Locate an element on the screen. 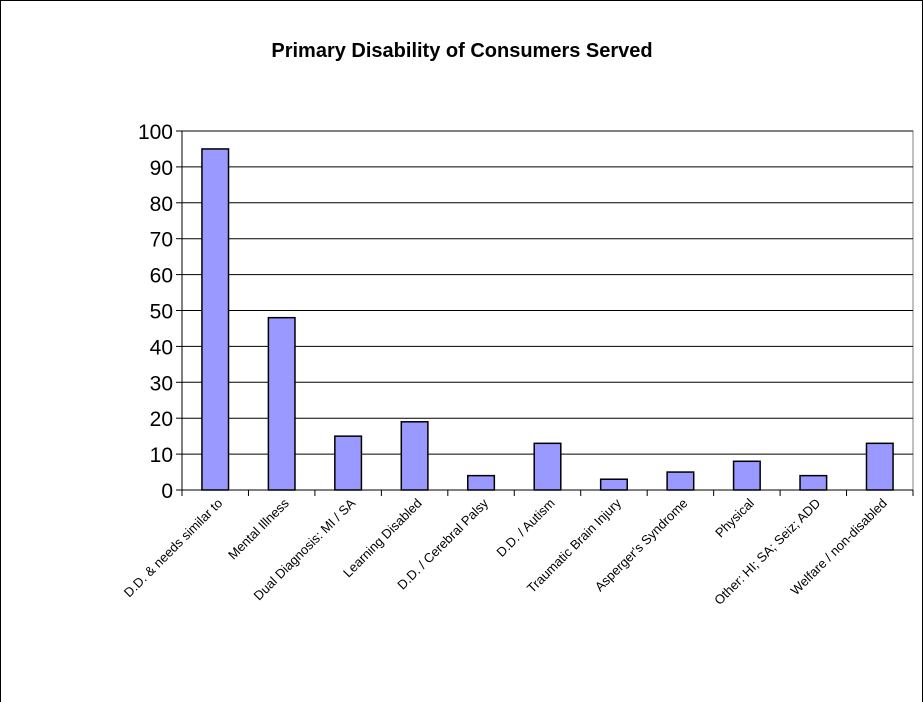 The width and height of the screenshot is (923, 702). y-tick-label: 50 is located at coordinates (161, 312).